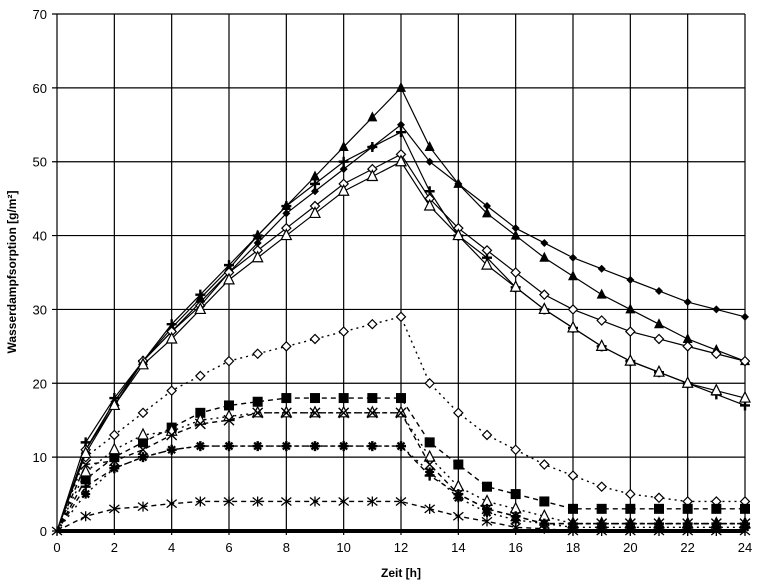 The image size is (762, 584). I want to click on y-tick-label: 30, so click(40, 309).